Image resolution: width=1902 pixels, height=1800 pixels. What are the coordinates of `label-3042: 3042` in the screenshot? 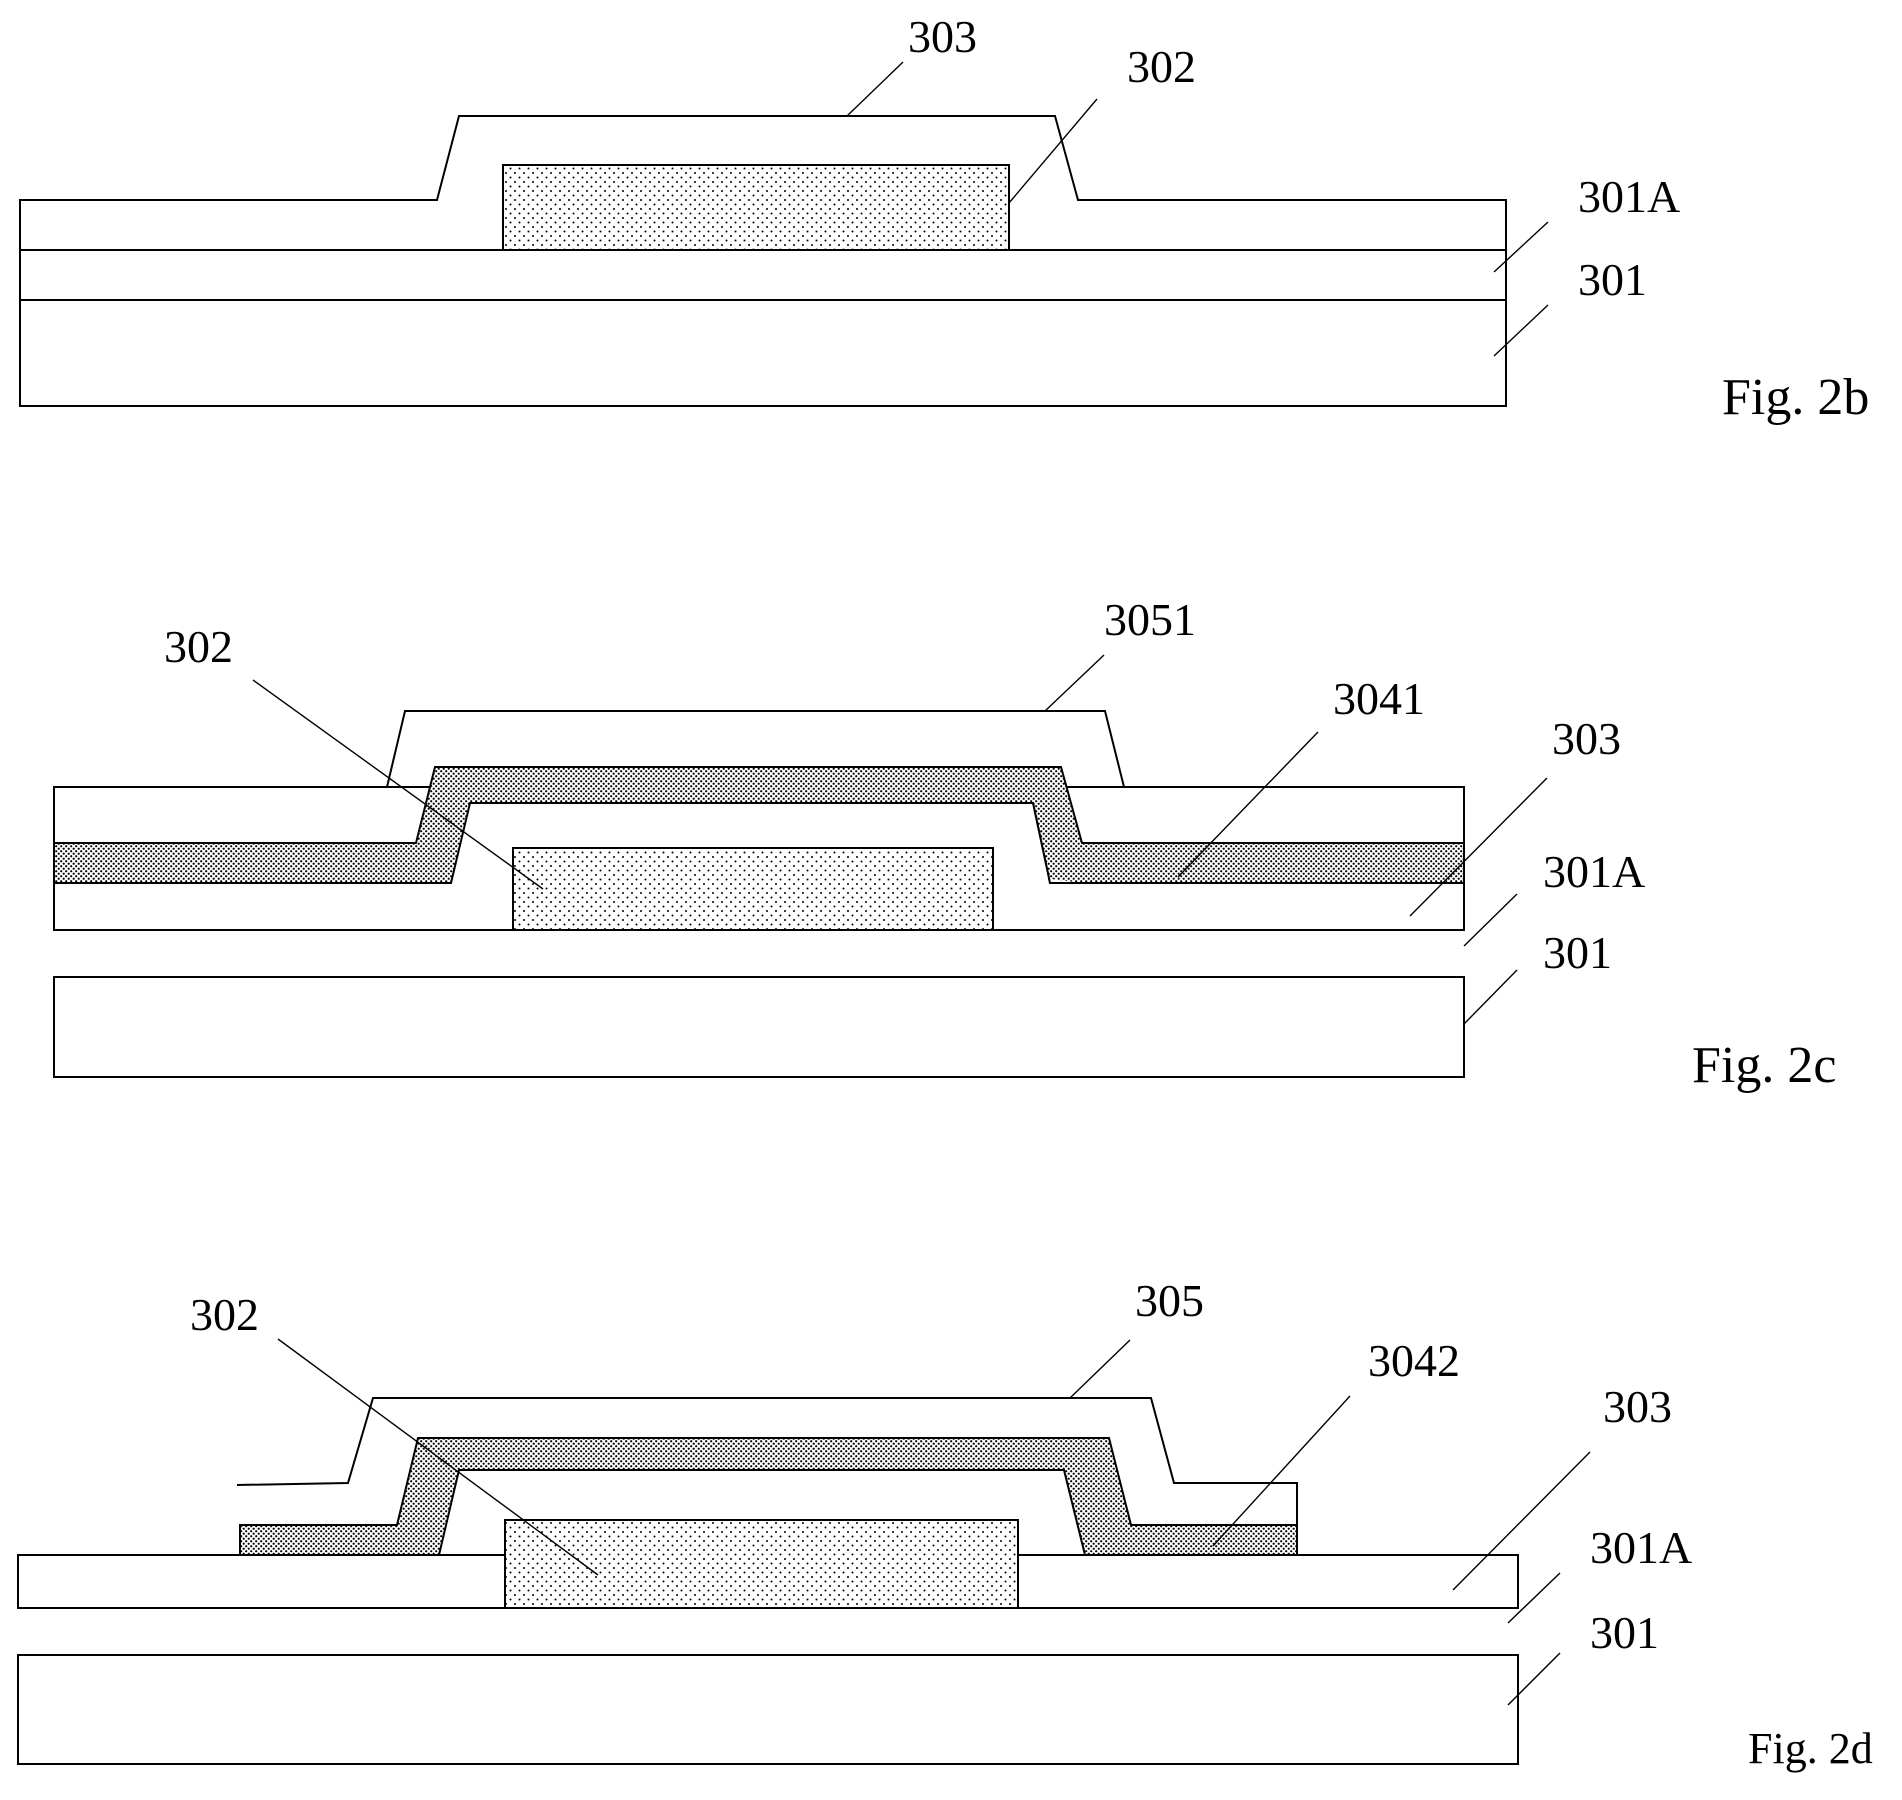 It's located at (1414, 1360).